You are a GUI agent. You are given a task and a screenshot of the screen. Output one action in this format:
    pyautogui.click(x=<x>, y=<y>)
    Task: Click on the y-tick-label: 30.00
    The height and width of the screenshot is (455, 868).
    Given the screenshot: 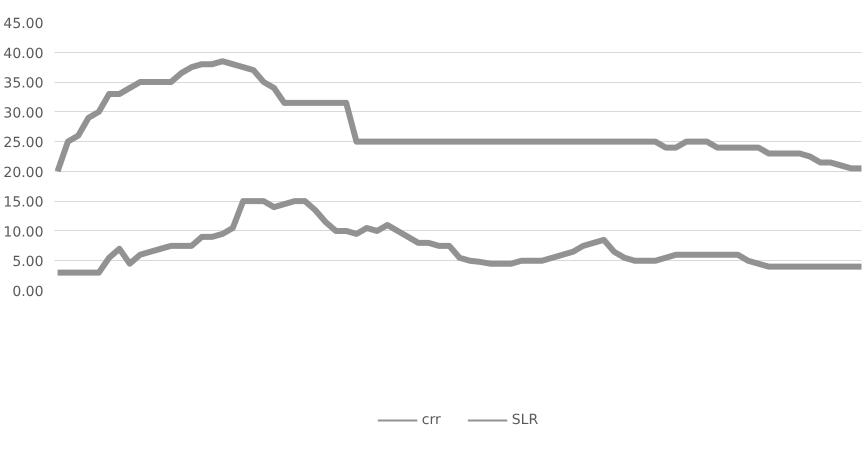 What is the action you would take?
    pyautogui.click(x=23, y=113)
    